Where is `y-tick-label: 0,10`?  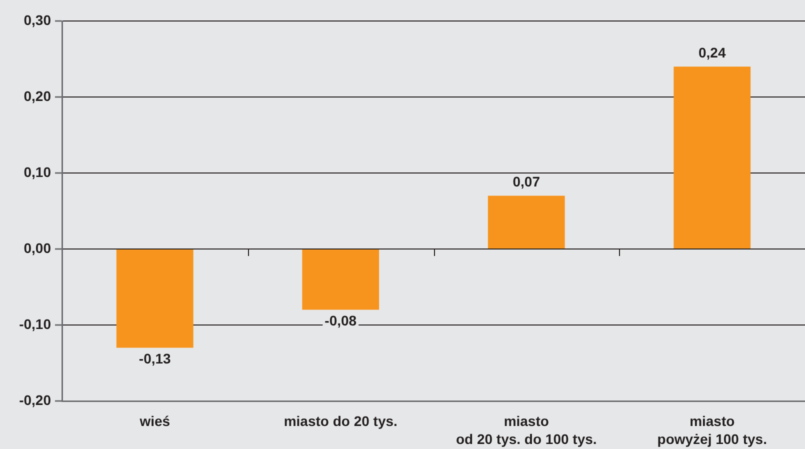
y-tick-label: 0,10 is located at coordinates (38, 172).